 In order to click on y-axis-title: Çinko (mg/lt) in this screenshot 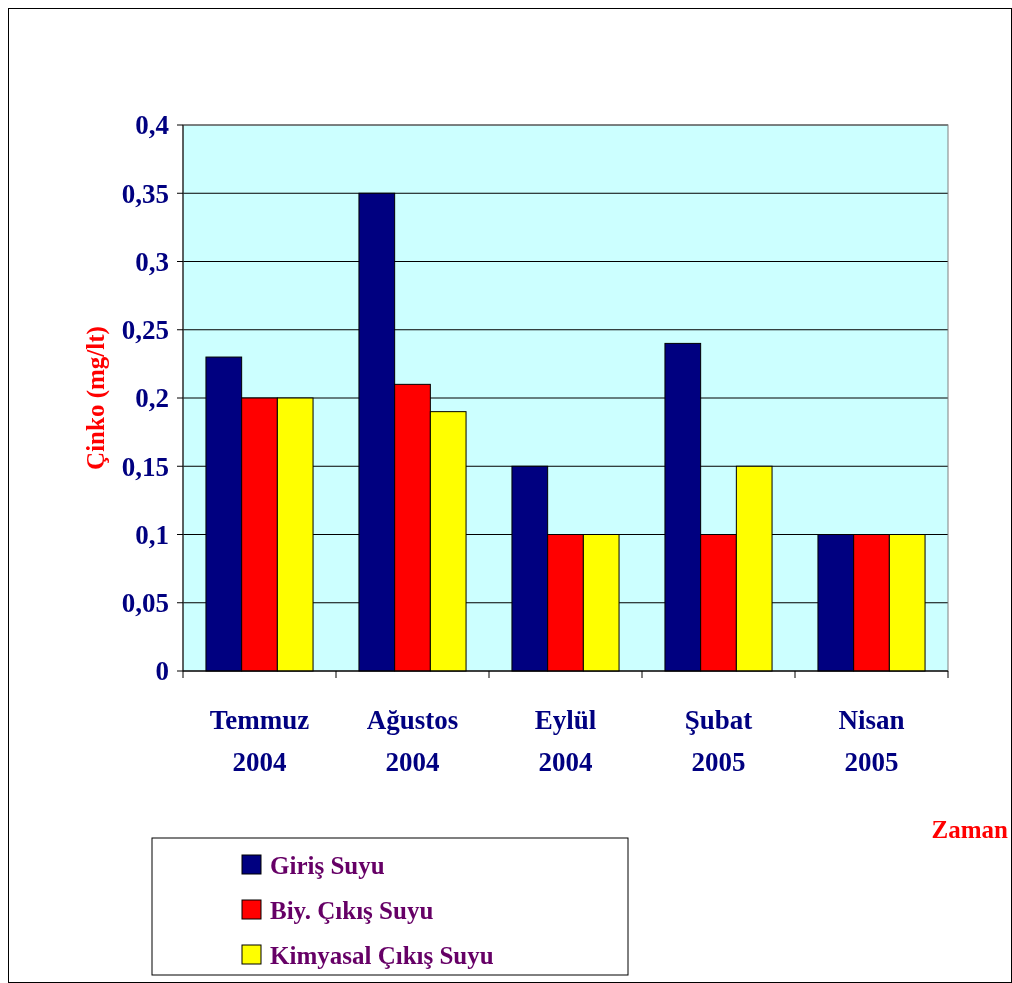, I will do `click(96, 398)`.